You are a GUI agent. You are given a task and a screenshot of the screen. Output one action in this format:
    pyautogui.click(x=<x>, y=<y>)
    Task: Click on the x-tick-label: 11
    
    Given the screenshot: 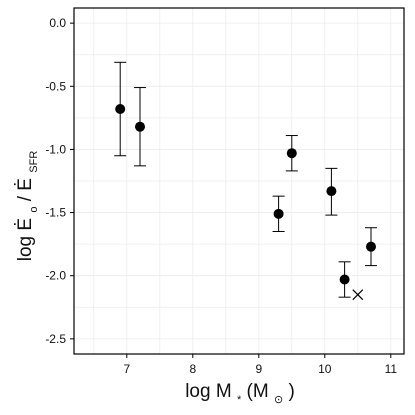 What is the action you would take?
    pyautogui.click(x=391, y=369)
    